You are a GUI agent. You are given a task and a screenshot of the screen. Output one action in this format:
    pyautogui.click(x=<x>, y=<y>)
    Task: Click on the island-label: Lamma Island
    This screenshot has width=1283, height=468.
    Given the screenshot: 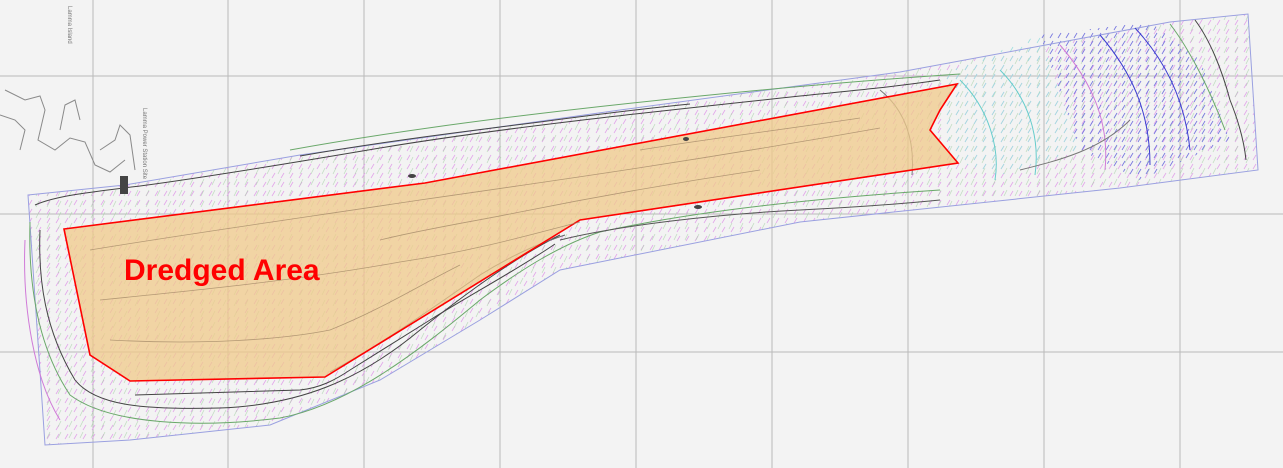 What is the action you would take?
    pyautogui.click(x=69, y=25)
    